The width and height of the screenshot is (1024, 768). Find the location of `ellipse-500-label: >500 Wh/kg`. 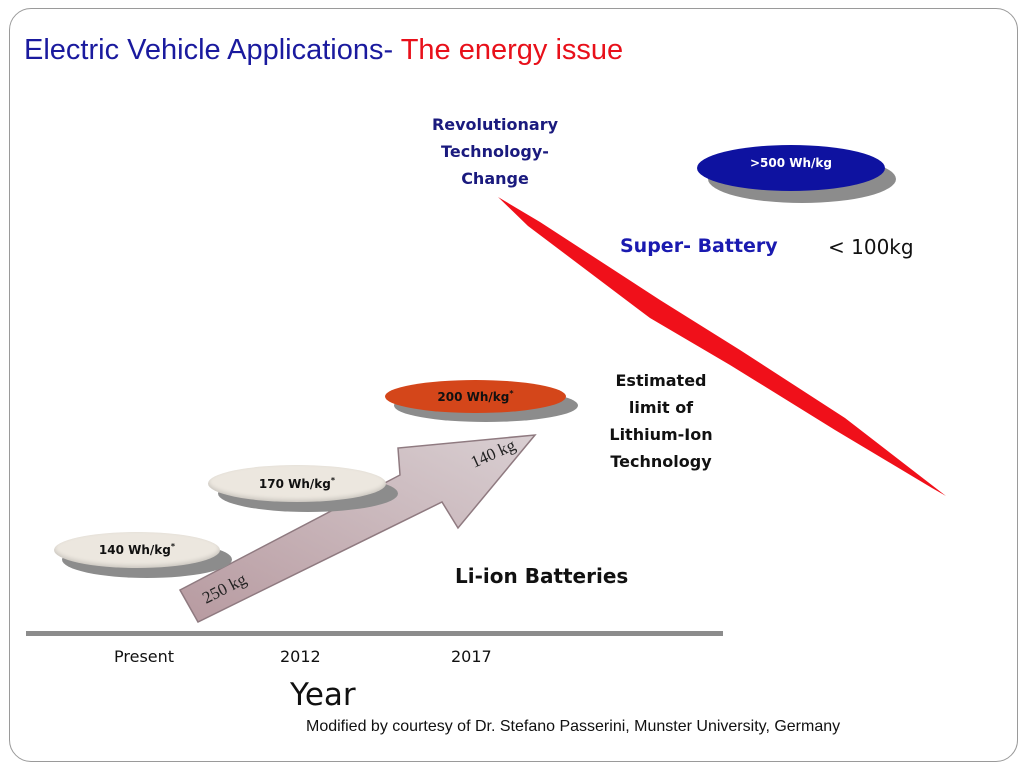

ellipse-500-label: >500 Wh/kg is located at coordinates (790, 163).